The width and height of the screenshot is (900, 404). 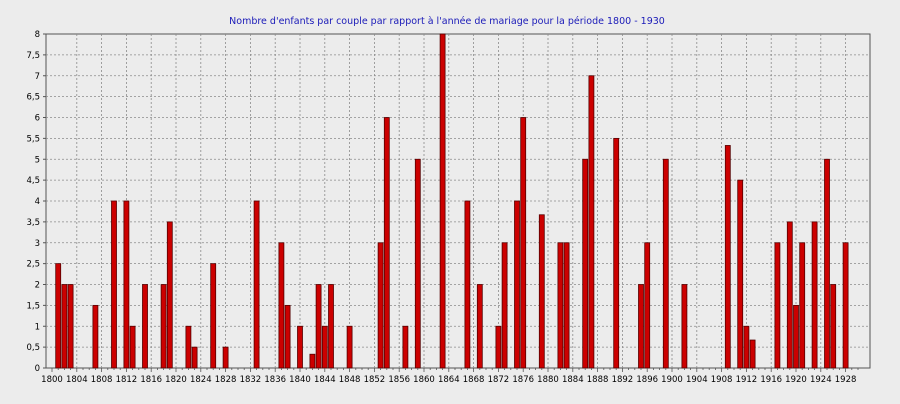 I want to click on y-tick-label: 2, so click(x=37, y=286).